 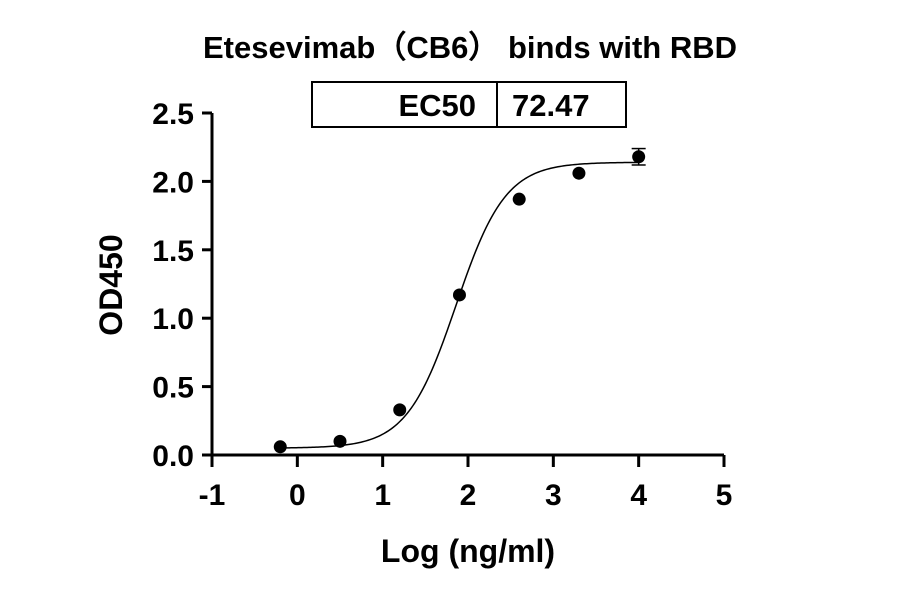 What do you see at coordinates (173, 319) in the screenshot?
I see `y-tick-label: 1.0` at bounding box center [173, 319].